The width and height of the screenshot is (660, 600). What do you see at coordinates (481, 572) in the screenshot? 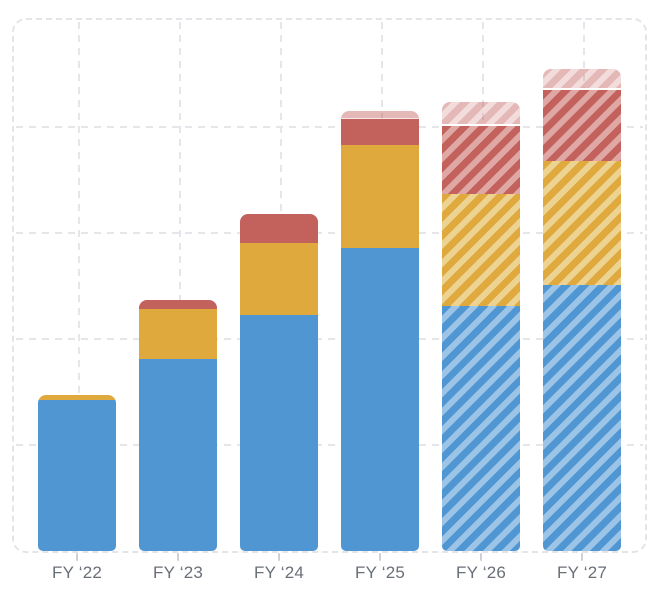
I see `x-axis-label-fy26: FY ‘26` at bounding box center [481, 572].